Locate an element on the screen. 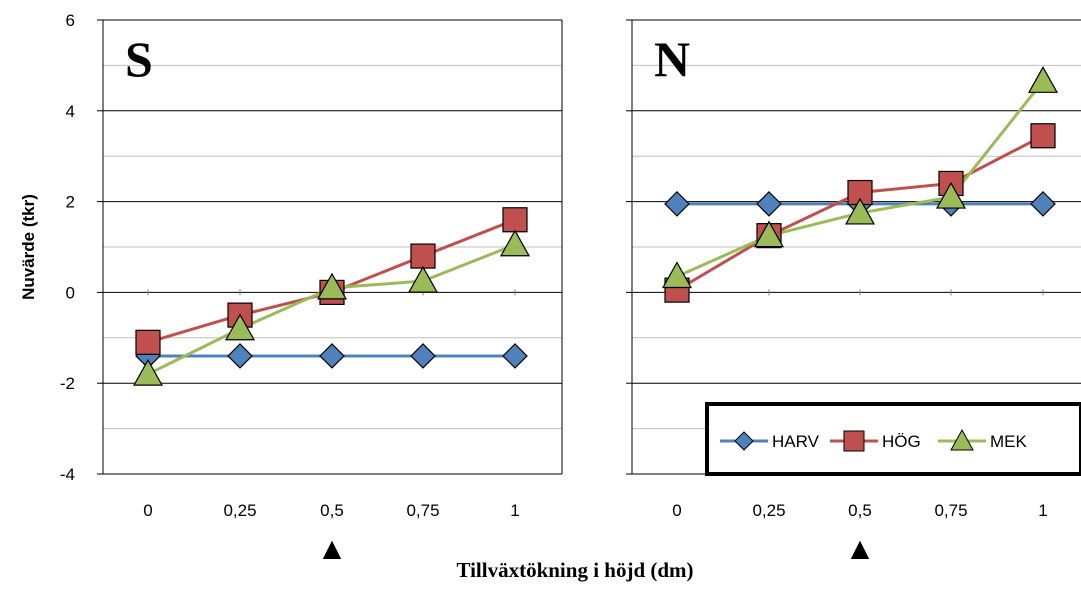  legend-label: HARV is located at coordinates (796, 441).